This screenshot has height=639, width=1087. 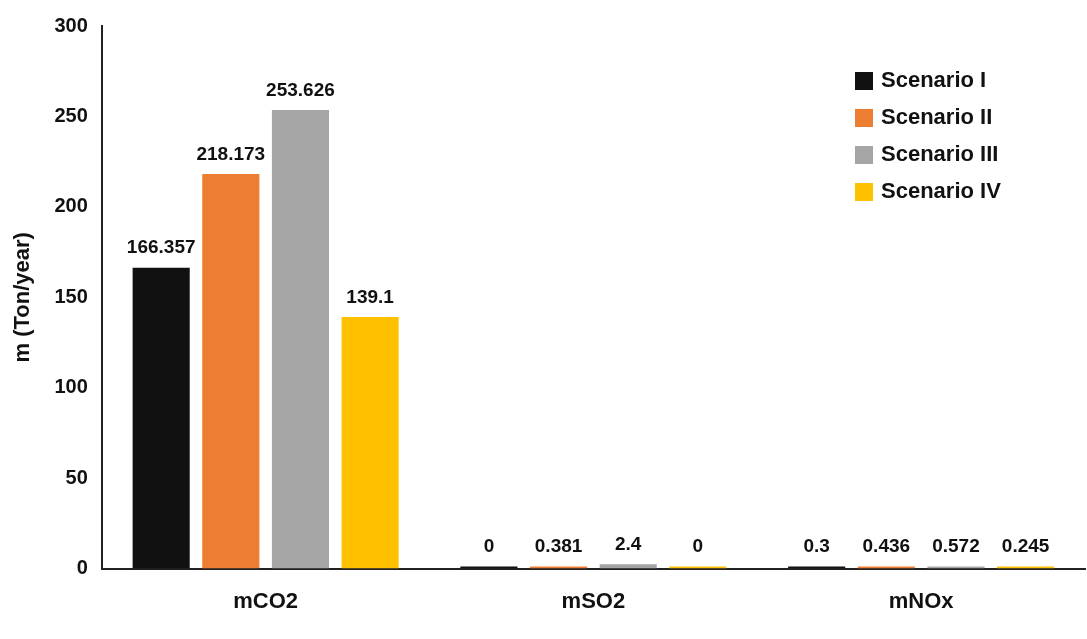 What do you see at coordinates (940, 154) in the screenshot?
I see `legend-label: Scenario III` at bounding box center [940, 154].